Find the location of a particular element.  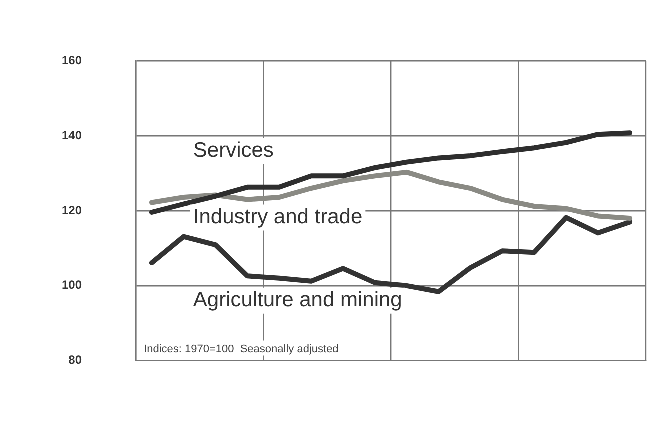

series-label: Services is located at coordinates (233, 150).